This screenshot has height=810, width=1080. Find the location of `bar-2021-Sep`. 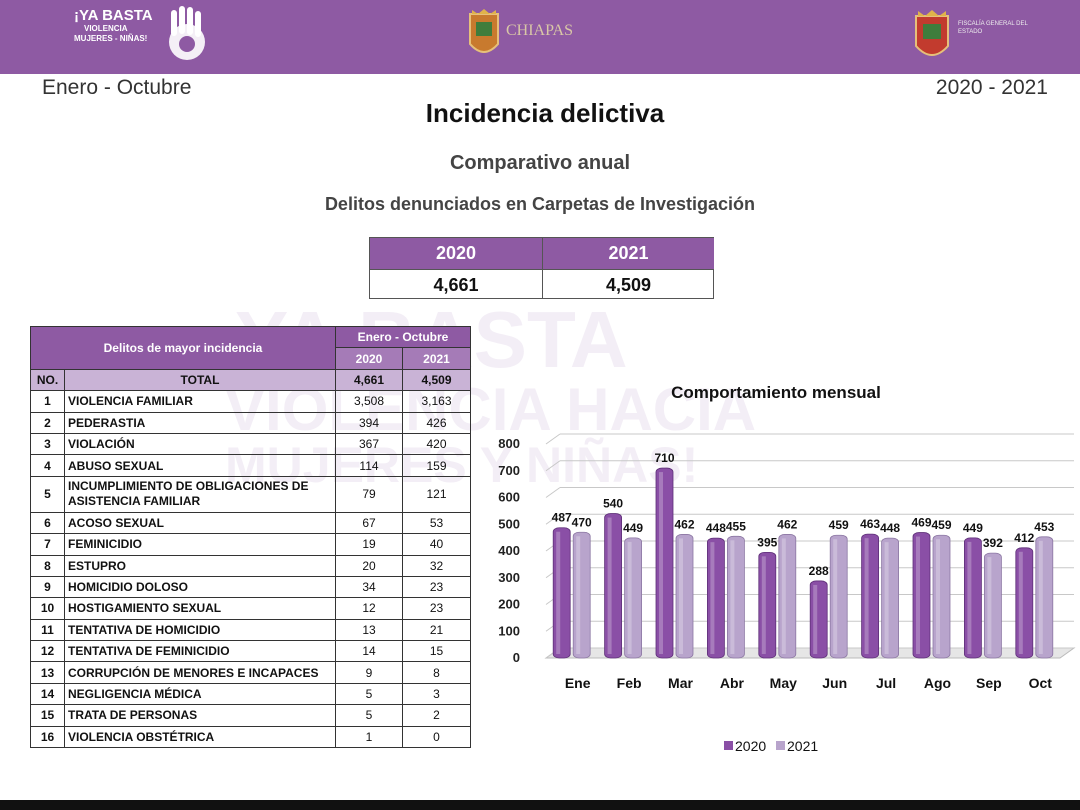

bar-2021-Sep is located at coordinates (992, 605).